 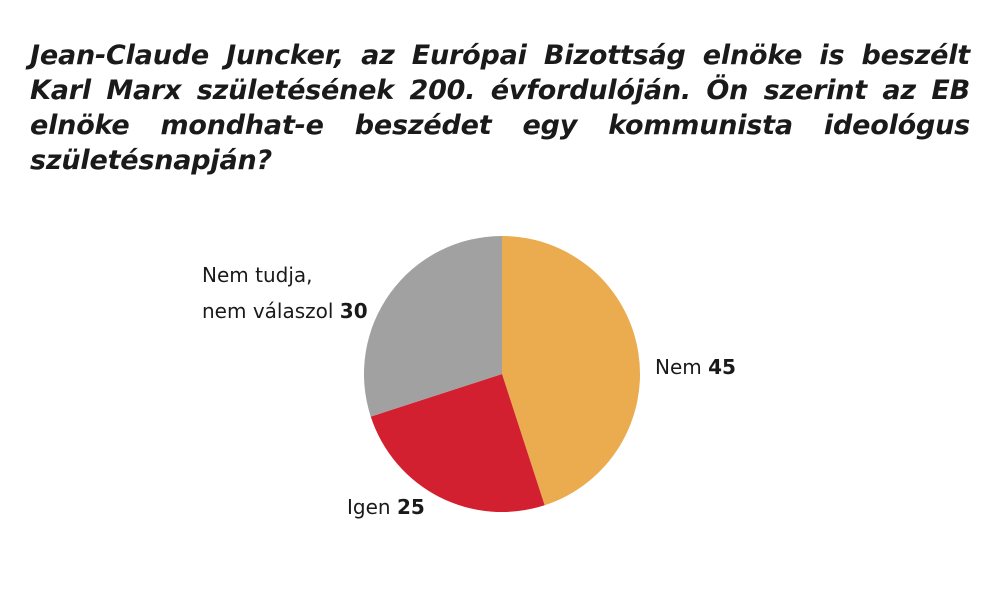 What do you see at coordinates (432, 326) in the screenshot?
I see `pie-slice-nem-tudja` at bounding box center [432, 326].